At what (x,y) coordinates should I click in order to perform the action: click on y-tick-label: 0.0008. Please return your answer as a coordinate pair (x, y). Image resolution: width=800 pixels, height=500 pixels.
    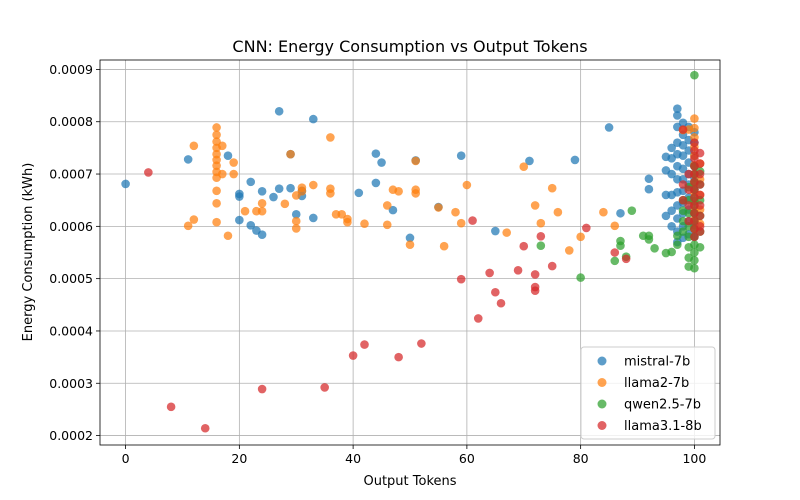
    Looking at the image, I should click on (71, 121).